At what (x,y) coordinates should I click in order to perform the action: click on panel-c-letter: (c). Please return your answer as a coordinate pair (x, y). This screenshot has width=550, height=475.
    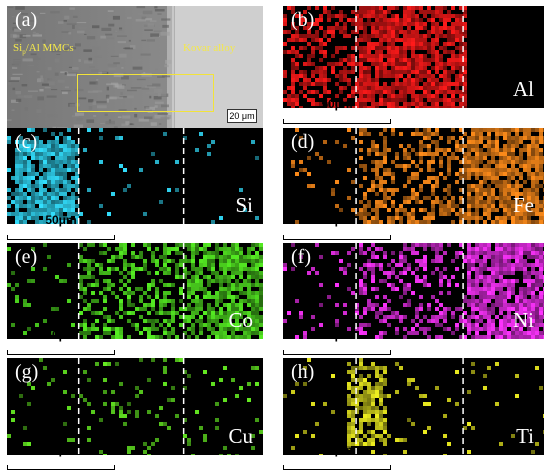
    Looking at the image, I should click on (26, 142).